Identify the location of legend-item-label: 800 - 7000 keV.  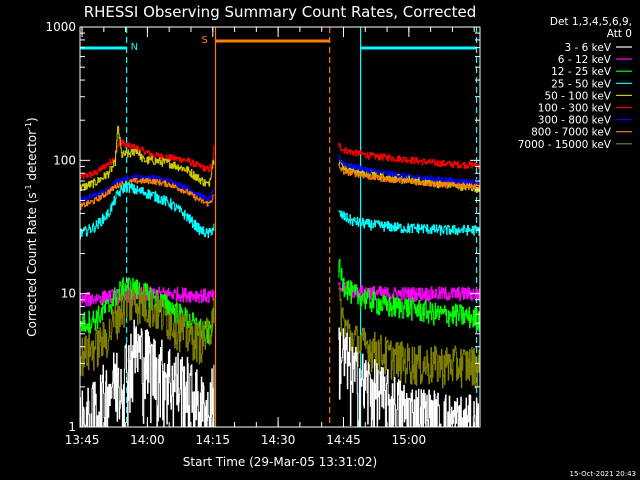
(571, 133).